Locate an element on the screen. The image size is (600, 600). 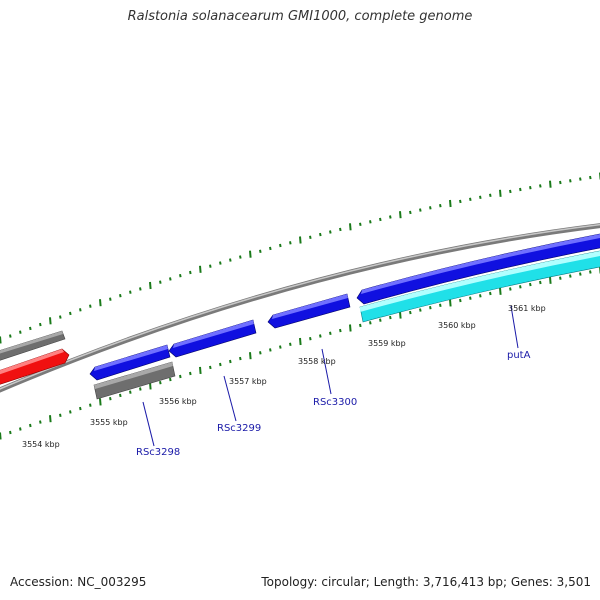
gene-label-rsc3299: RSc3299 is located at coordinates (239, 428).